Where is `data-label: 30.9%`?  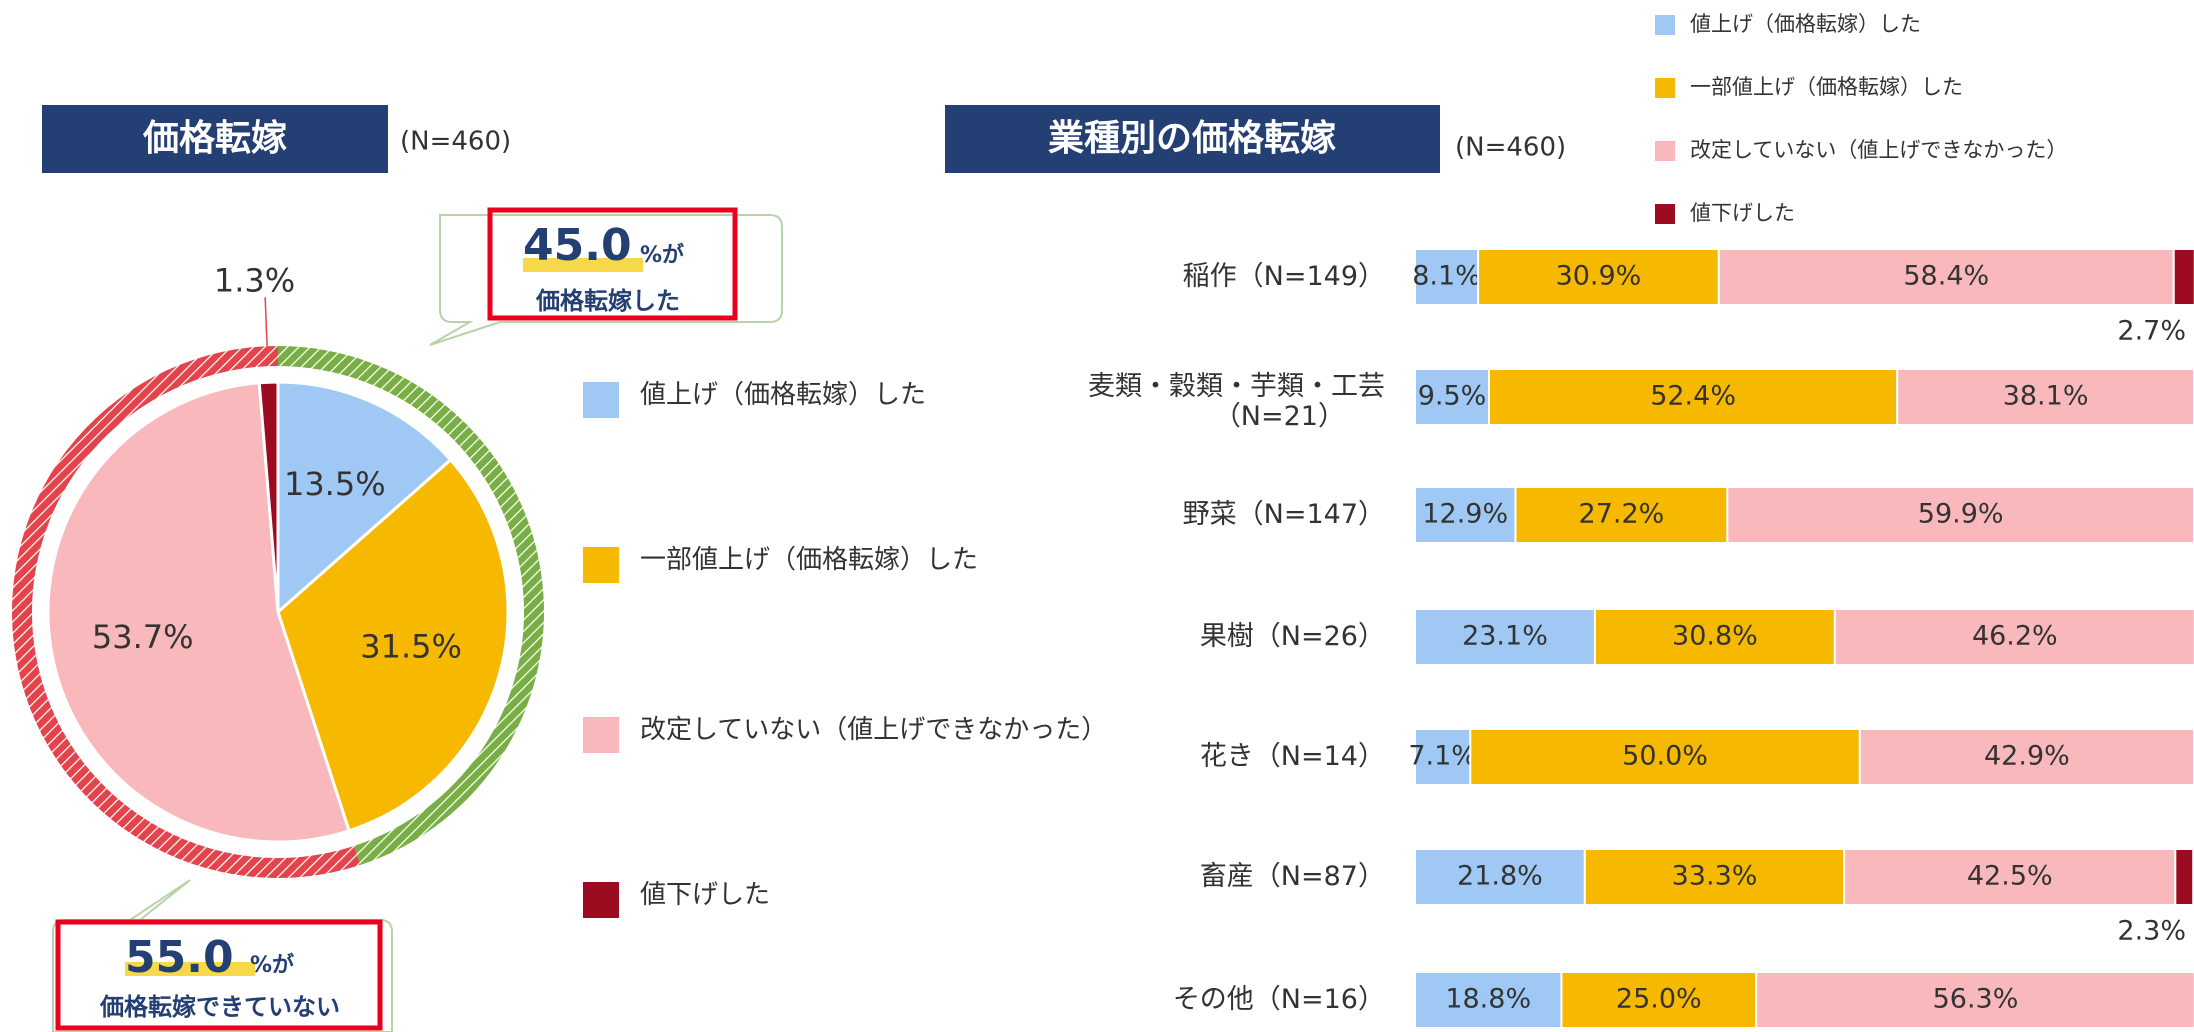
data-label: 30.9% is located at coordinates (1599, 276).